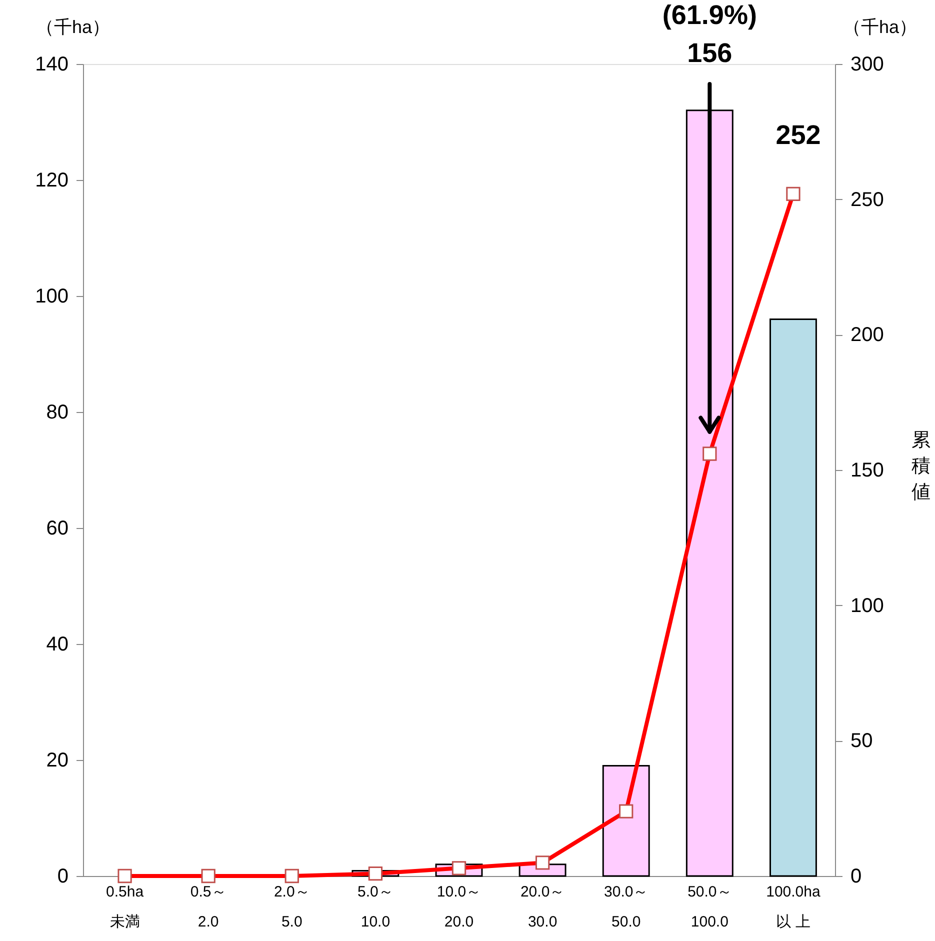 The height and width of the screenshot is (941, 935). Describe the element at coordinates (921, 466) in the screenshot. I see `y2-axis-title: 累積値` at that location.